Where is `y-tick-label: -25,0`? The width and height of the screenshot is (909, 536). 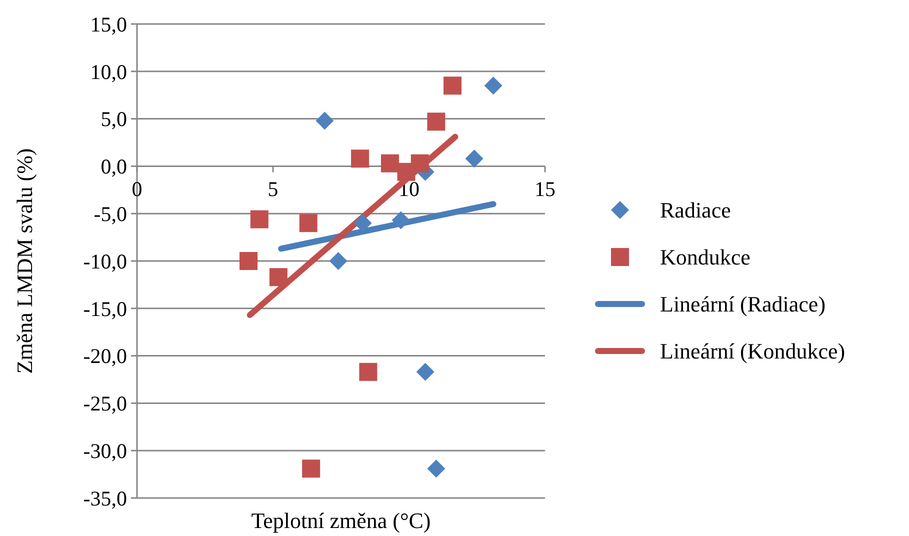
y-tick-label: -25,0 is located at coordinates (105, 404).